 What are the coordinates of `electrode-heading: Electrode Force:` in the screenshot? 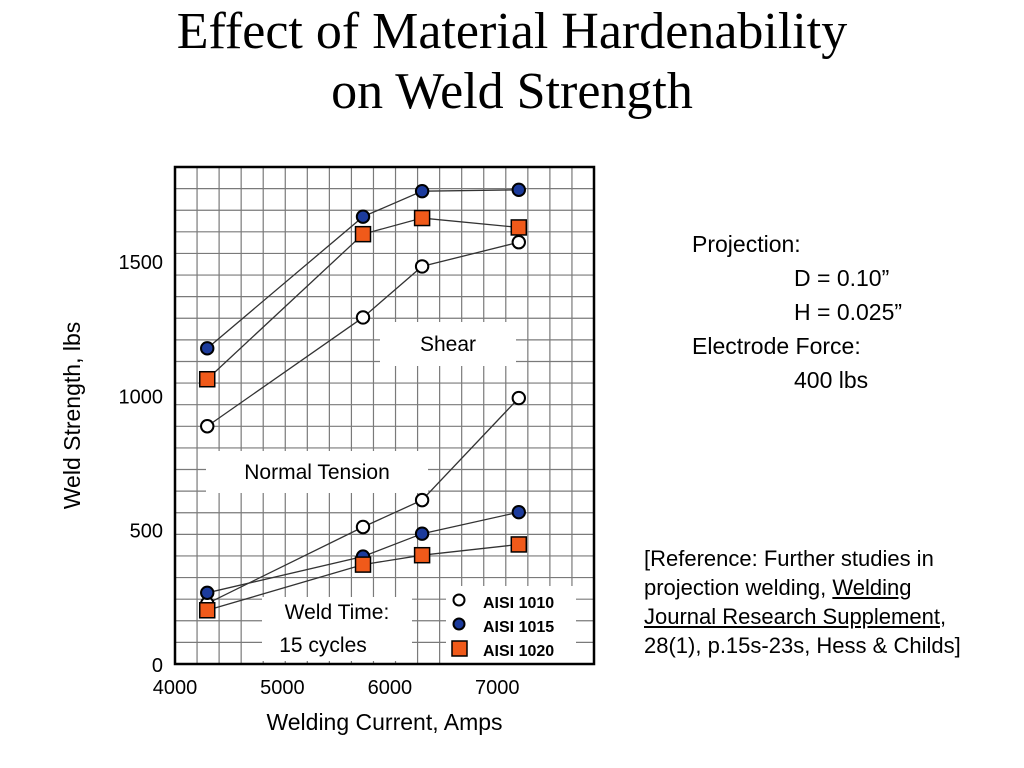 It's located at (776, 346).